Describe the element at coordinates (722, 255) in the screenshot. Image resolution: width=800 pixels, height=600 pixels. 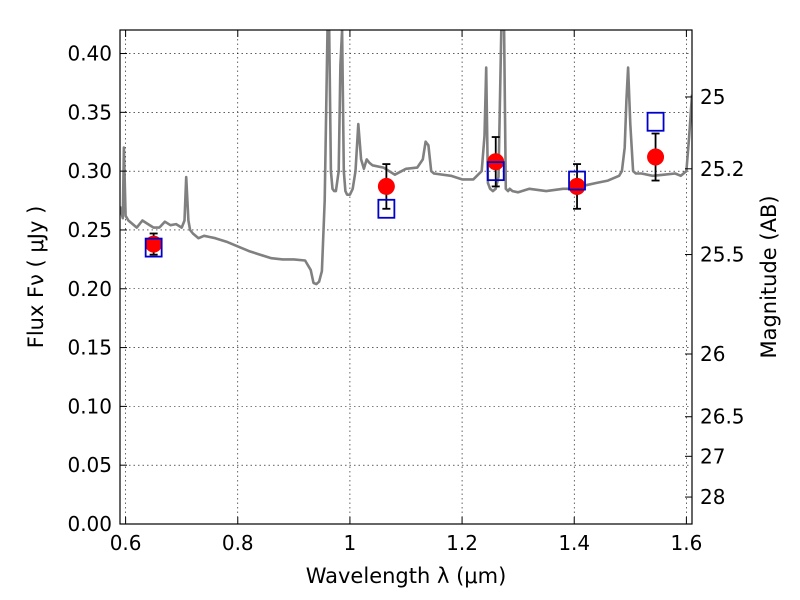
I see `right-tick-label: 25.5` at that location.